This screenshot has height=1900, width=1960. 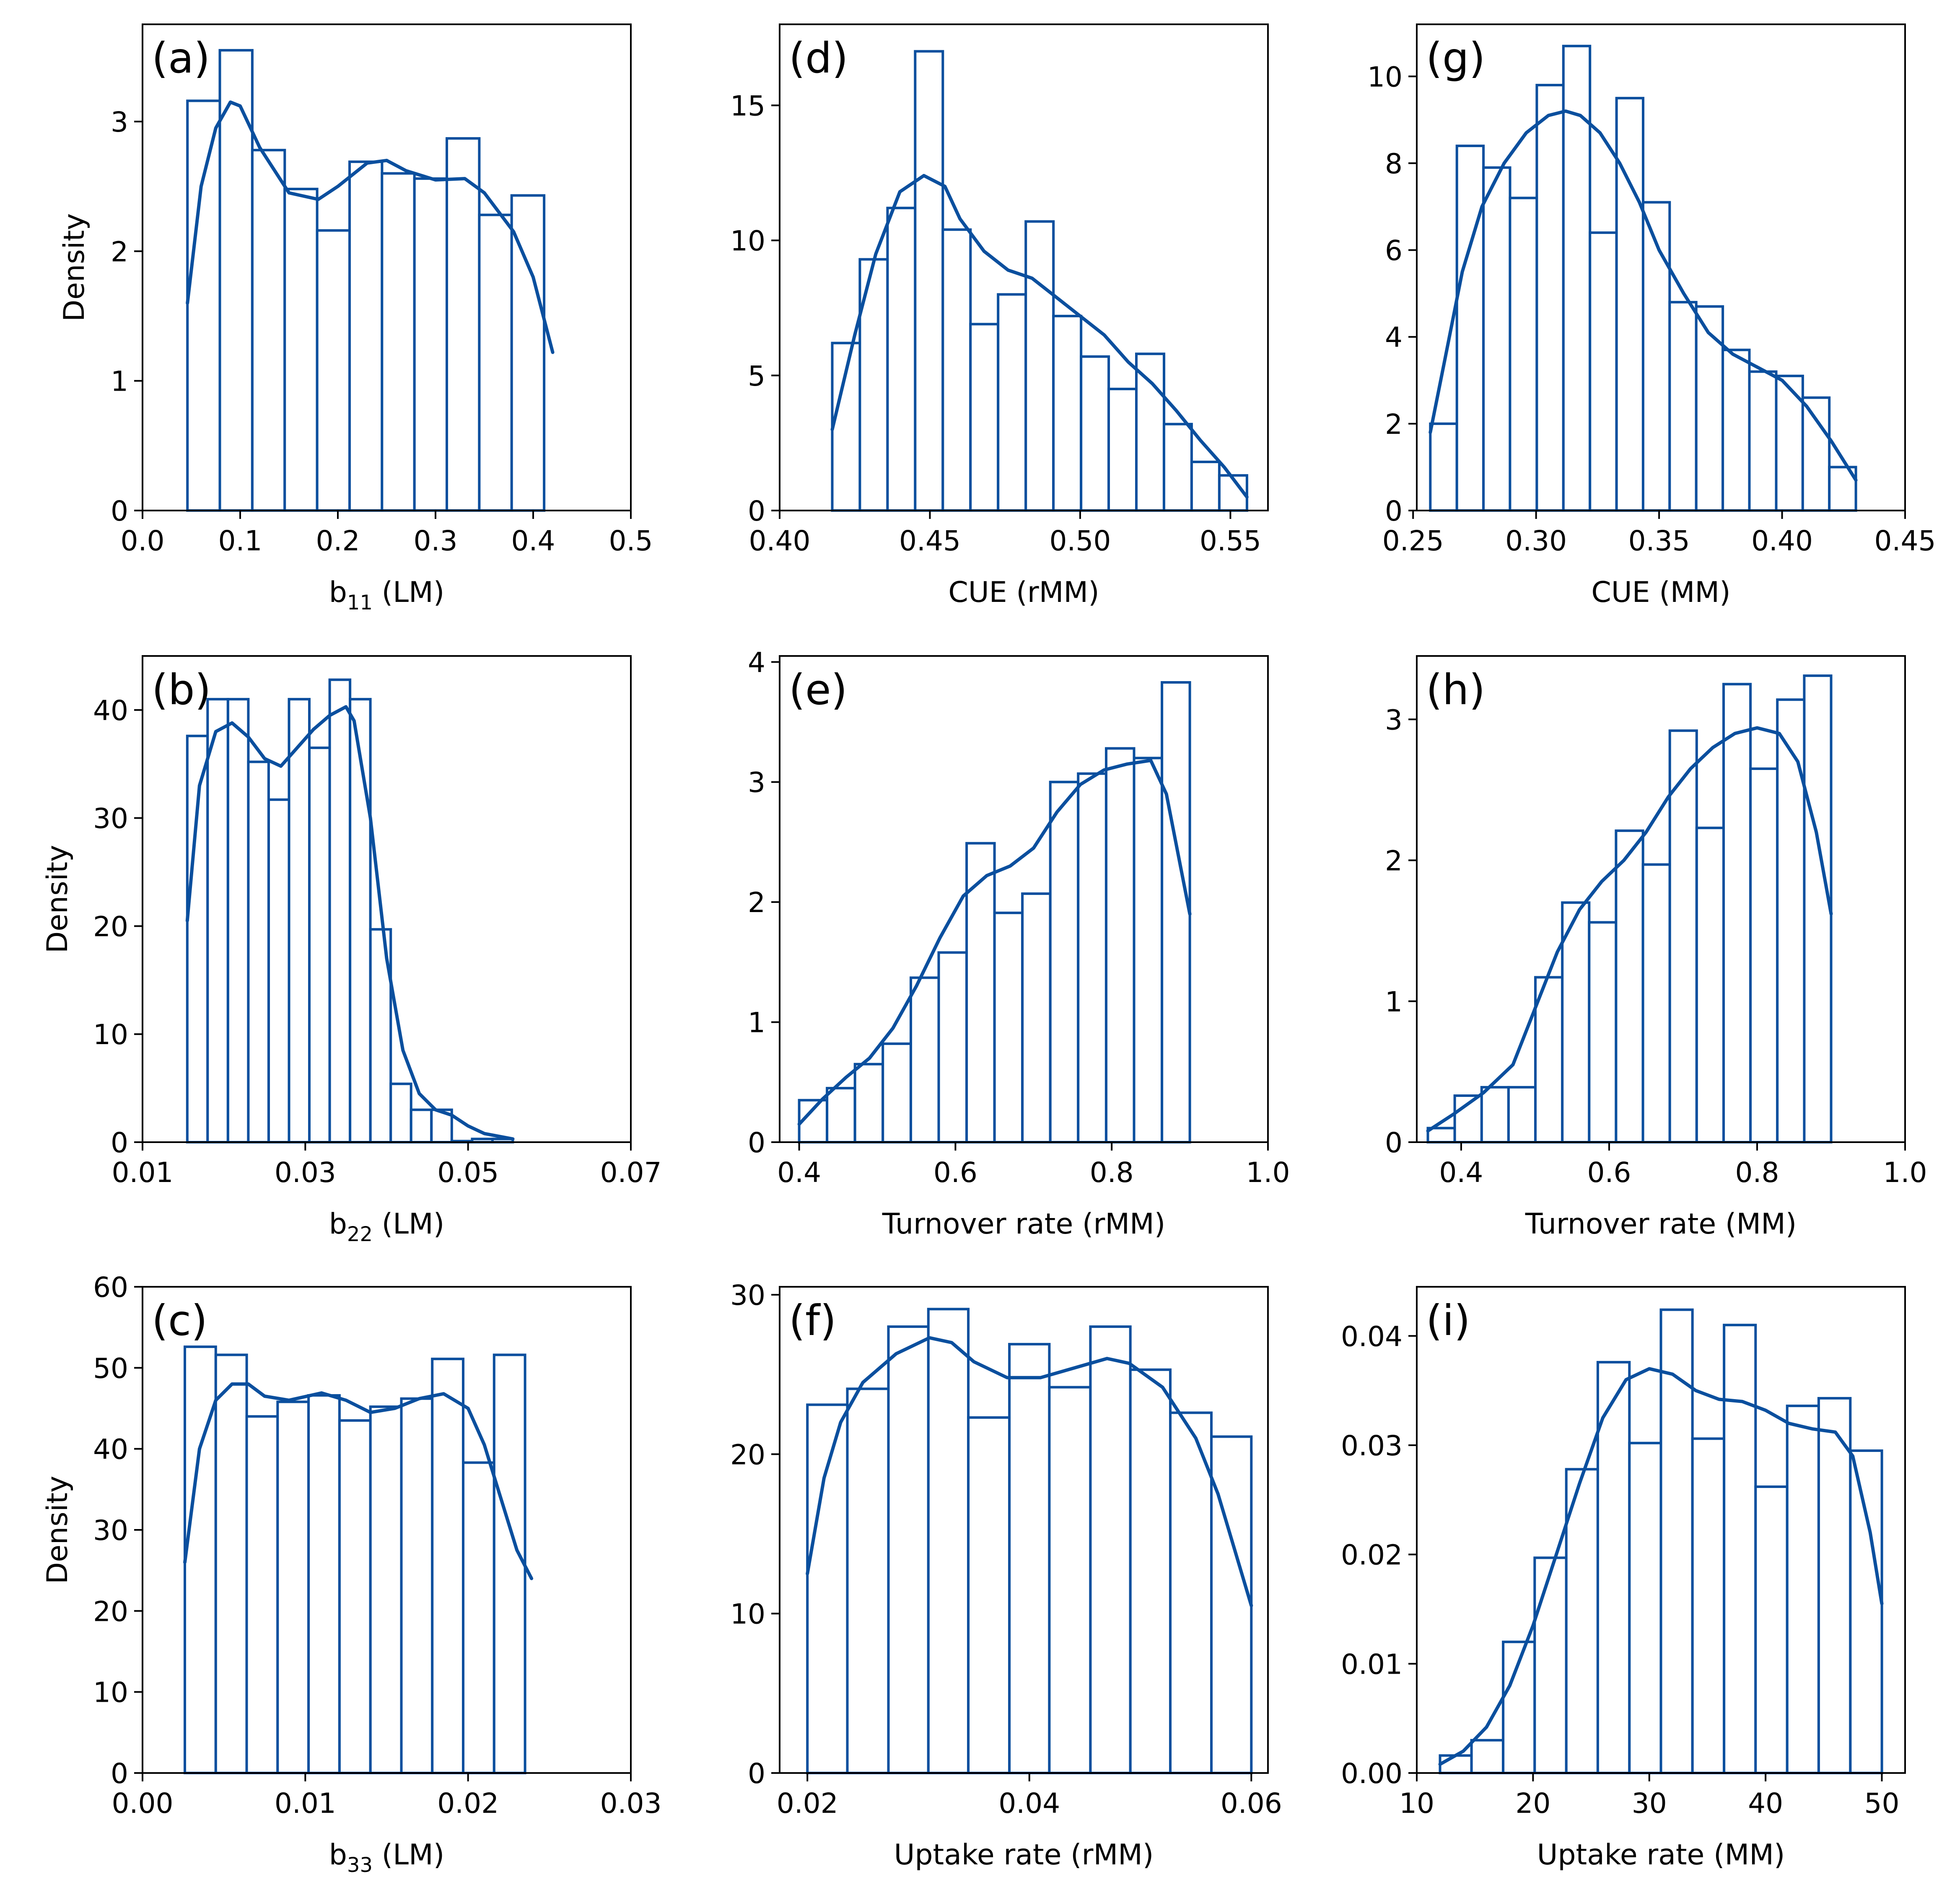 I want to click on x-tick-label: 20, so click(x=1532, y=1803).